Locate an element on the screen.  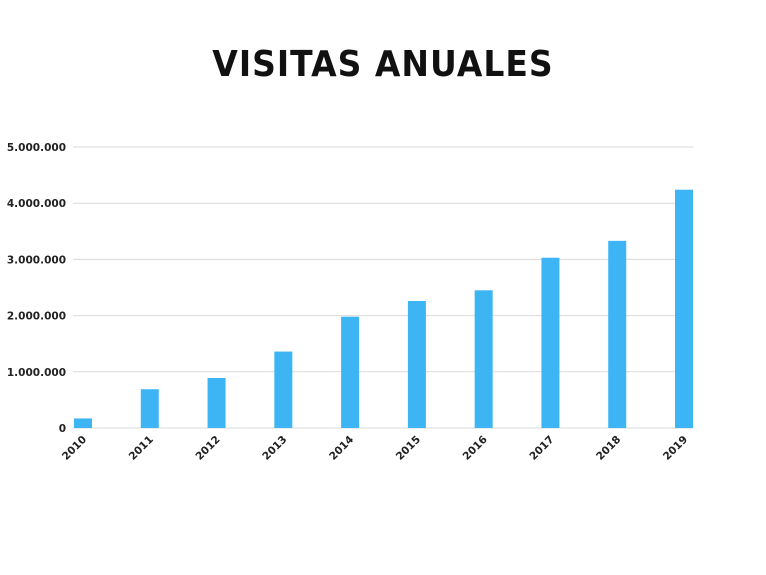
y-tick-label: 1.000.000 is located at coordinates (36, 373).